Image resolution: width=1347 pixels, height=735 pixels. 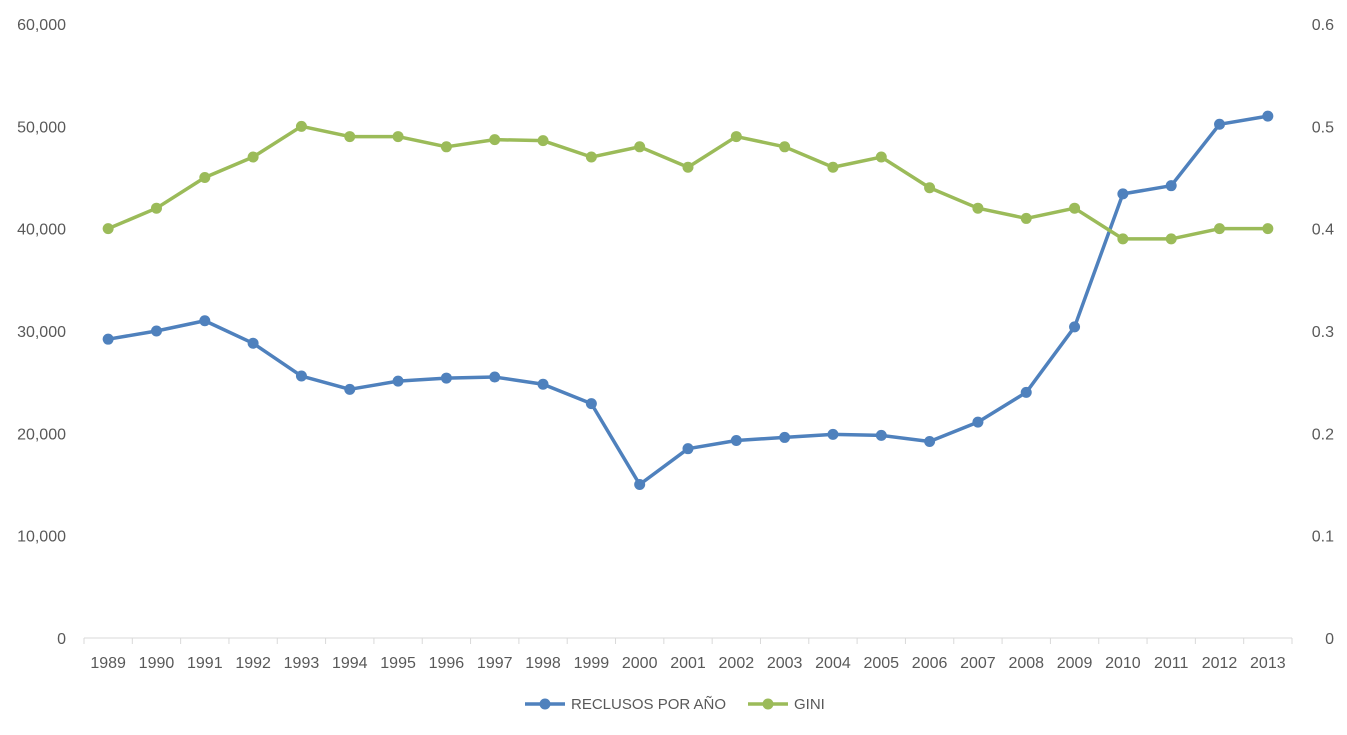 I want to click on left-y-axis: 0 10,000 20,000 30,000 40,000 50,000 60,000, so click(x=41, y=332).